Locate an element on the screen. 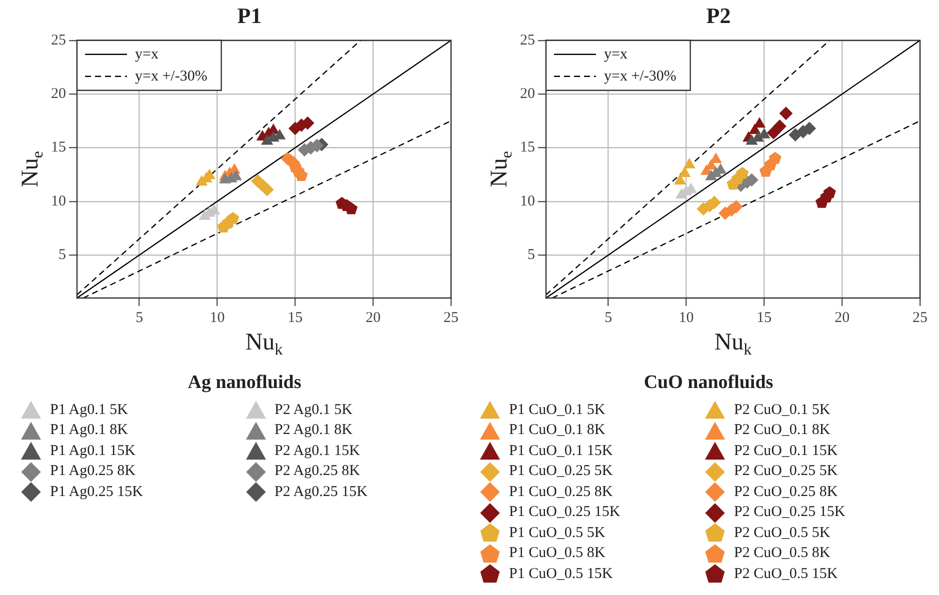 This screenshot has height=595, width=939. legend-title: CuO nanofluids is located at coordinates (708, 383).